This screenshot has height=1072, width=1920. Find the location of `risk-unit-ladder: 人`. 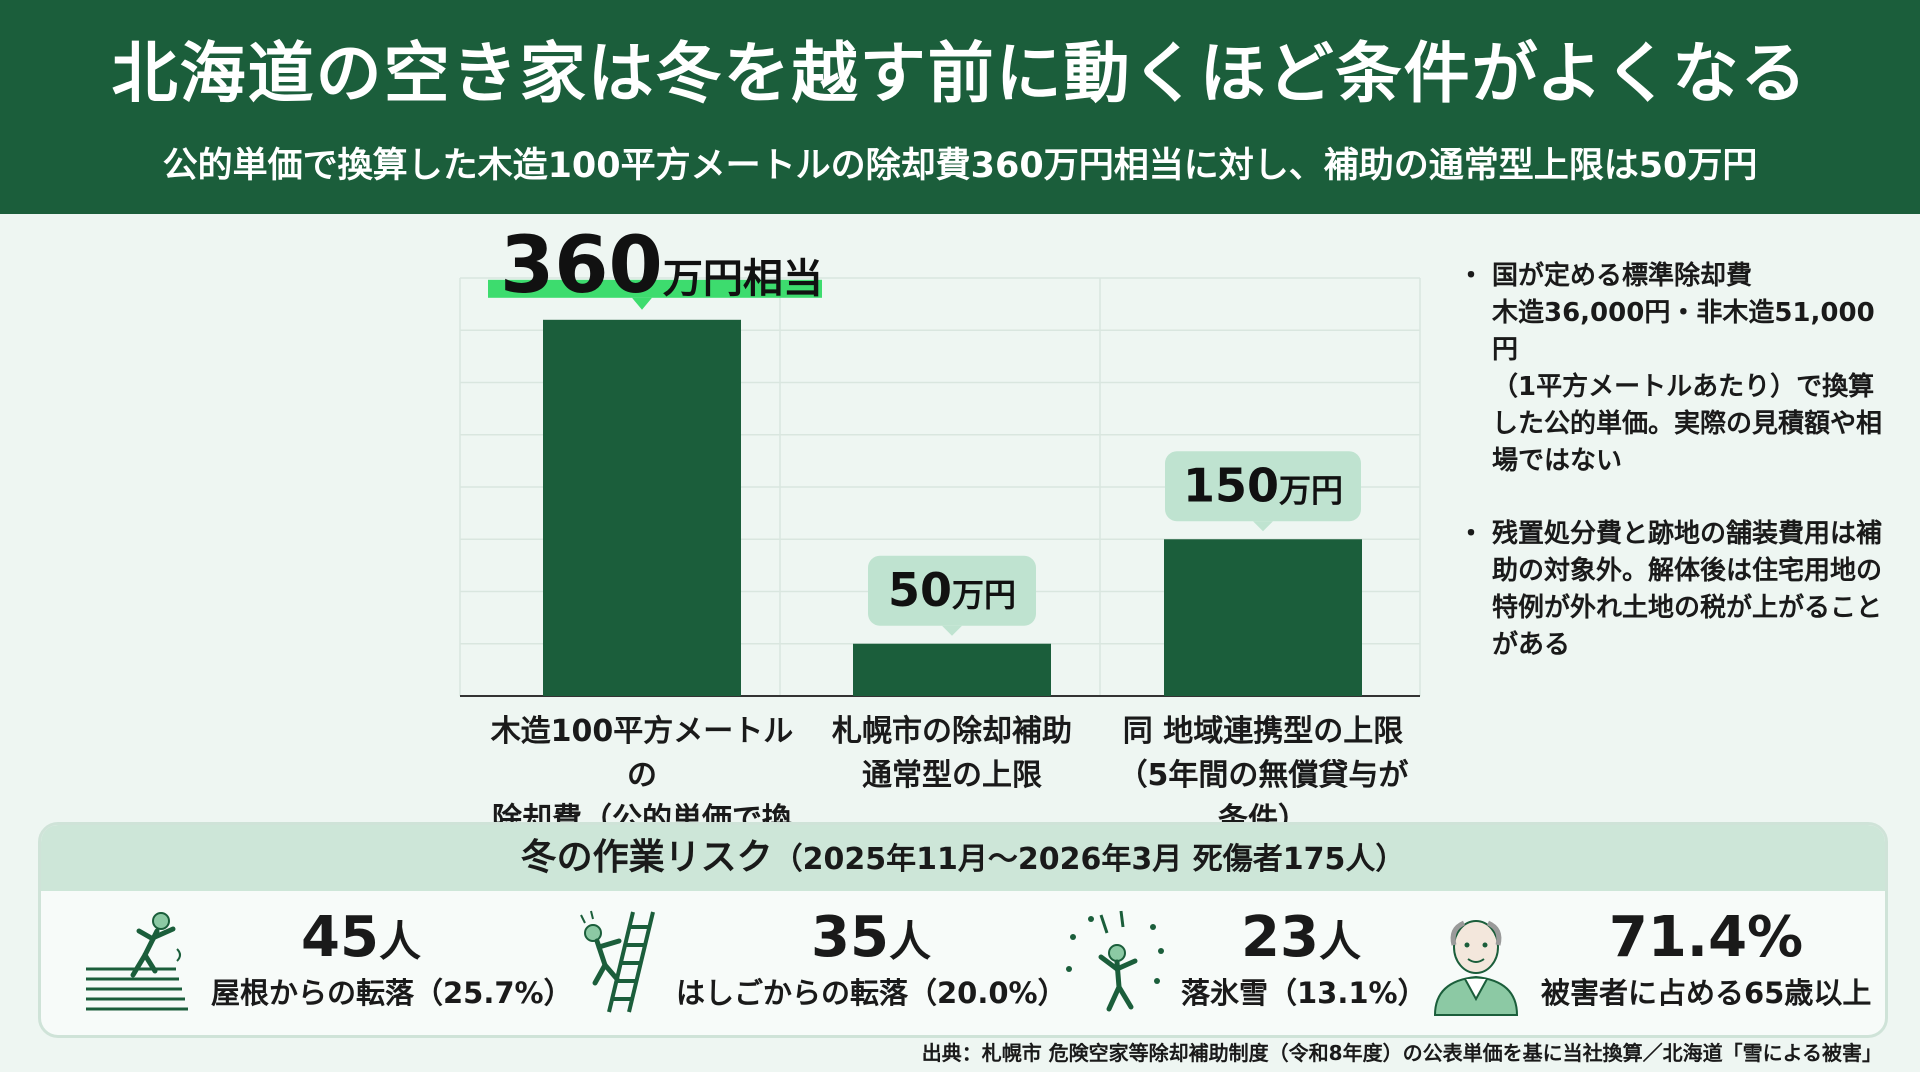

risk-unit-ladder: 人 is located at coordinates (909, 941).